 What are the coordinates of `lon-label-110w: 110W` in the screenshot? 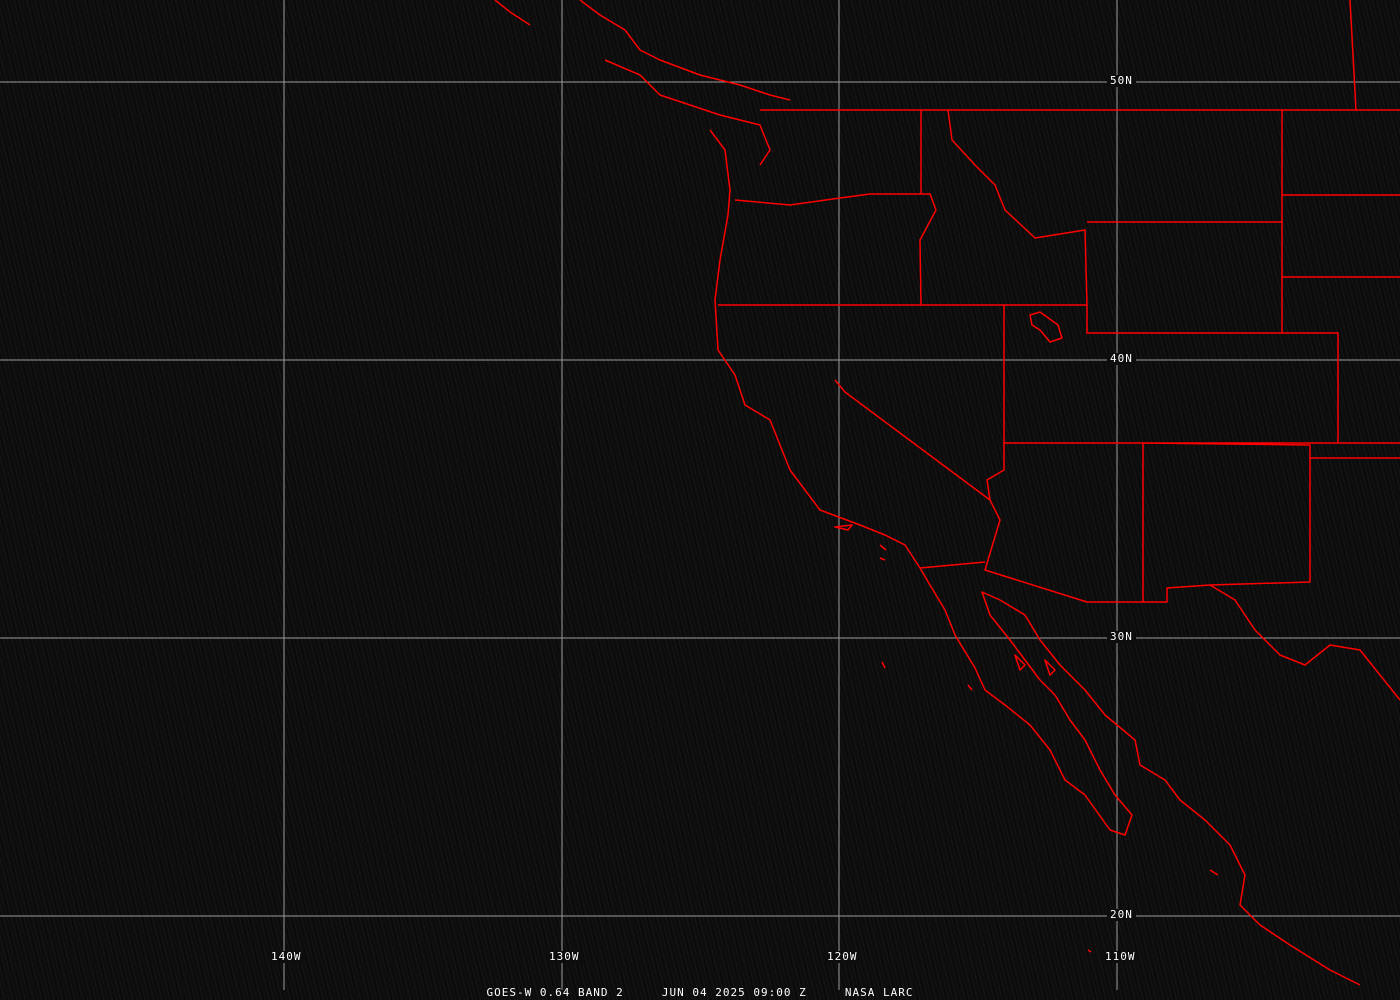 It's located at (1120, 957).